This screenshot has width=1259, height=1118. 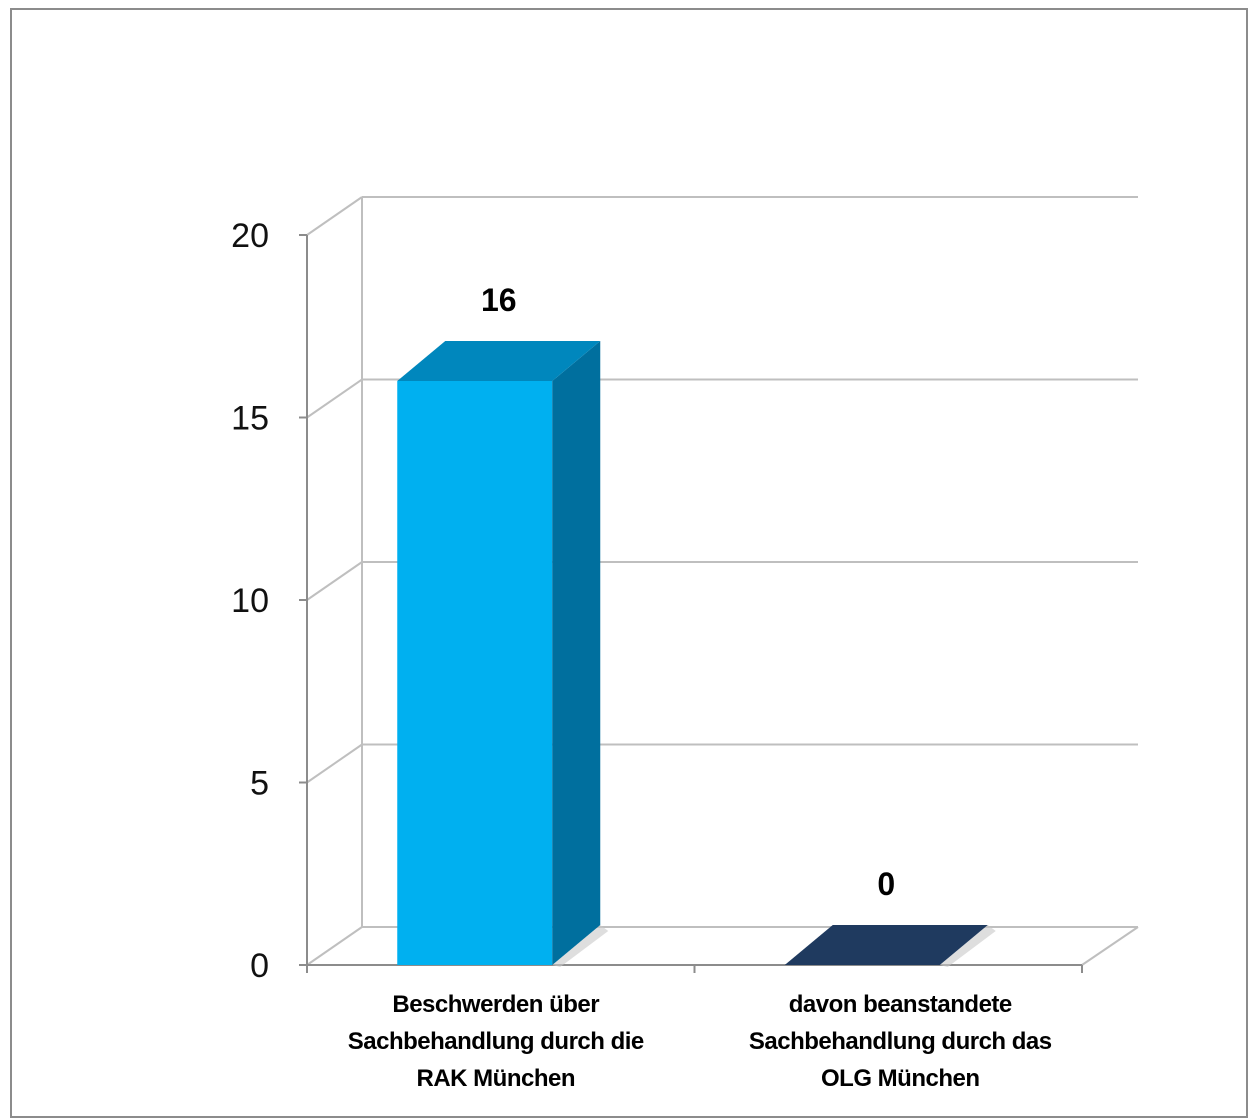 I want to click on category-label-1-line-1: Beschwerden über, so click(x=495, y=1004).